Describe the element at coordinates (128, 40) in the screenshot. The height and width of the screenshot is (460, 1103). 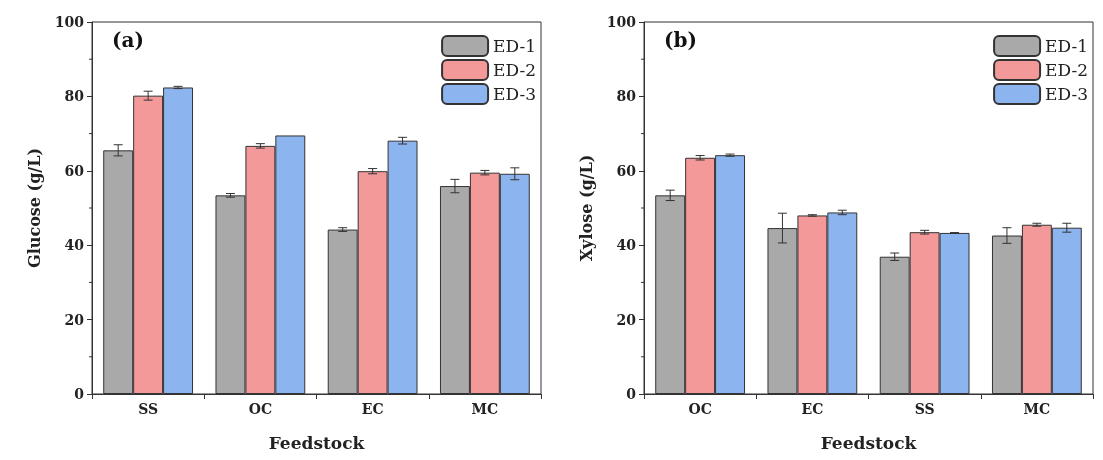
I see `annotation: (a)` at that location.